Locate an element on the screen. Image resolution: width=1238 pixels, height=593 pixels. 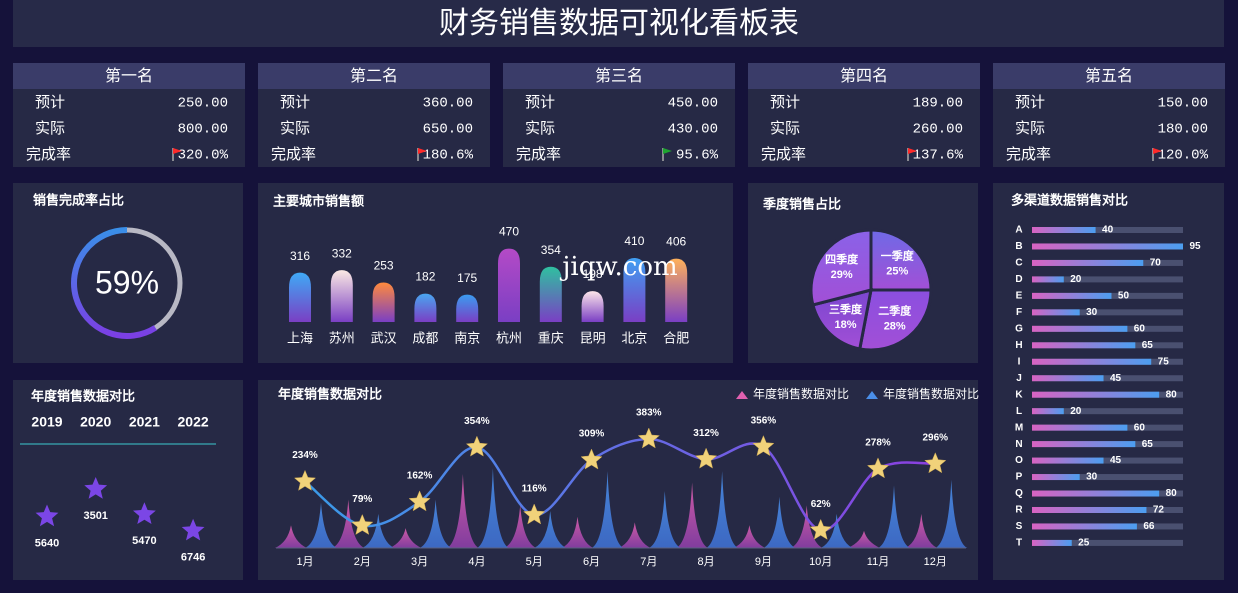
card-value: 320.0% is located at coordinates (203, 156).